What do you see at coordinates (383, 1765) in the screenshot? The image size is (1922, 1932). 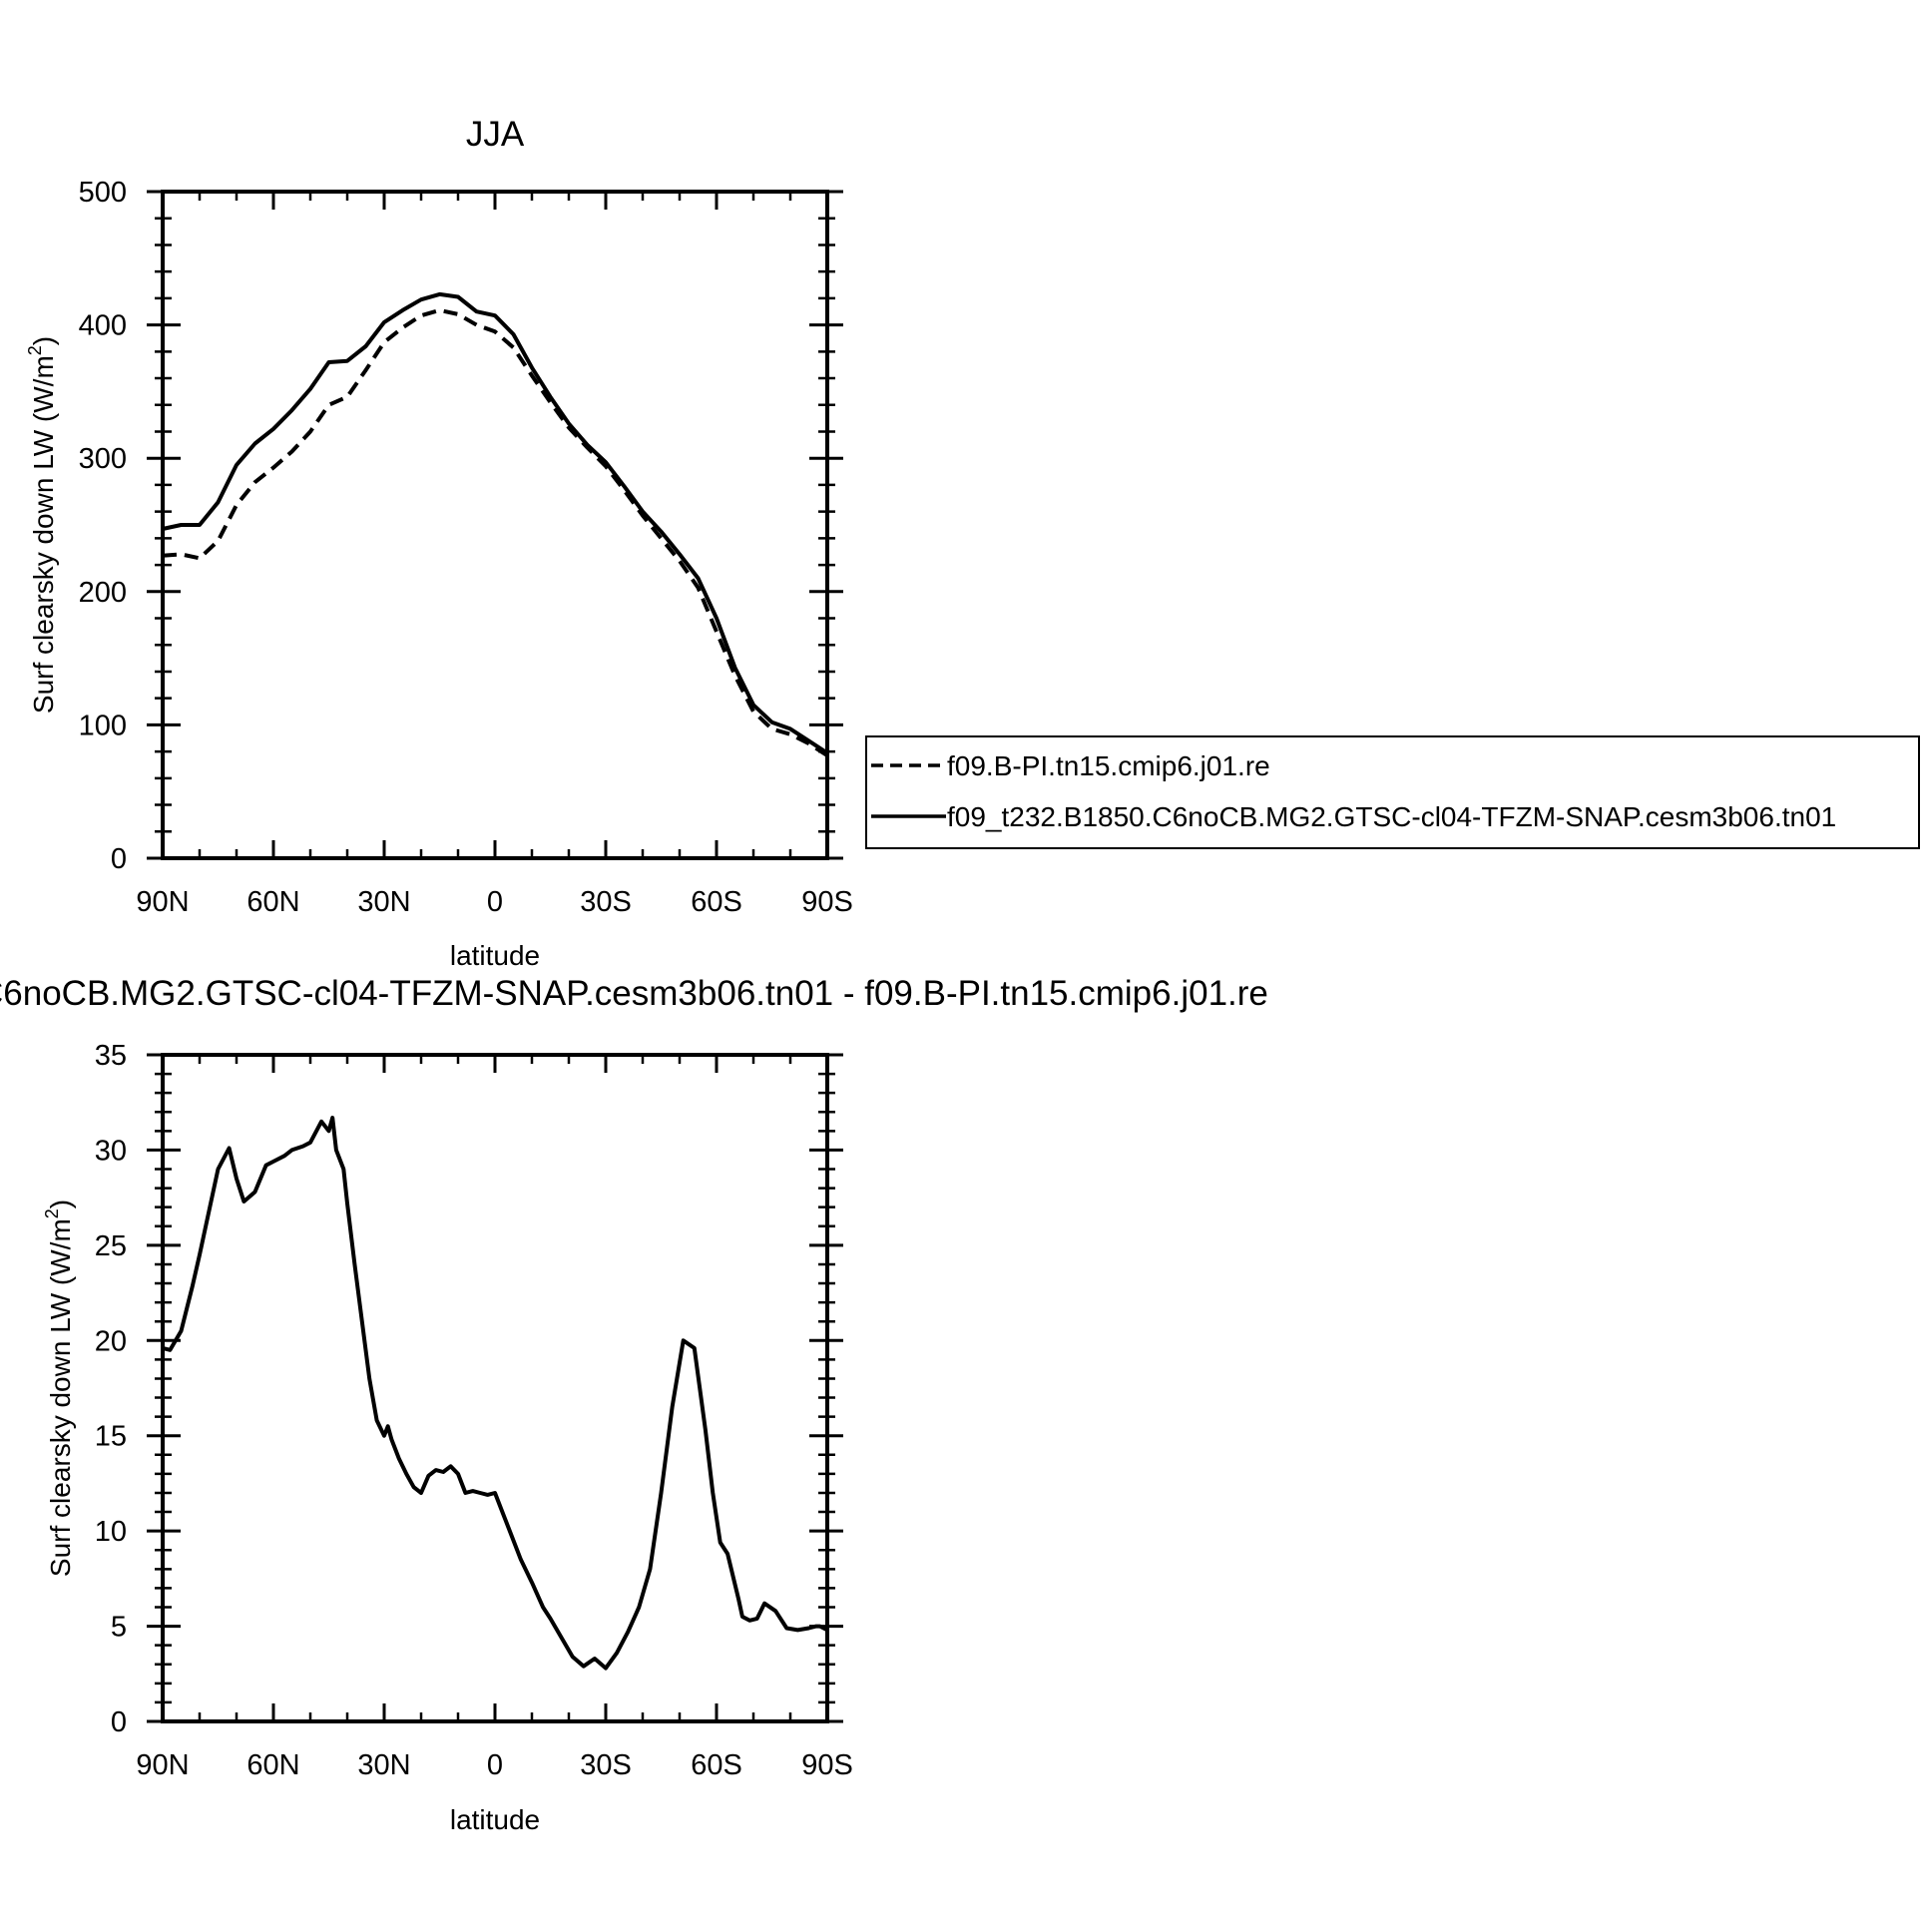 I see `bottom-xtick-label: 30N` at bounding box center [383, 1765].